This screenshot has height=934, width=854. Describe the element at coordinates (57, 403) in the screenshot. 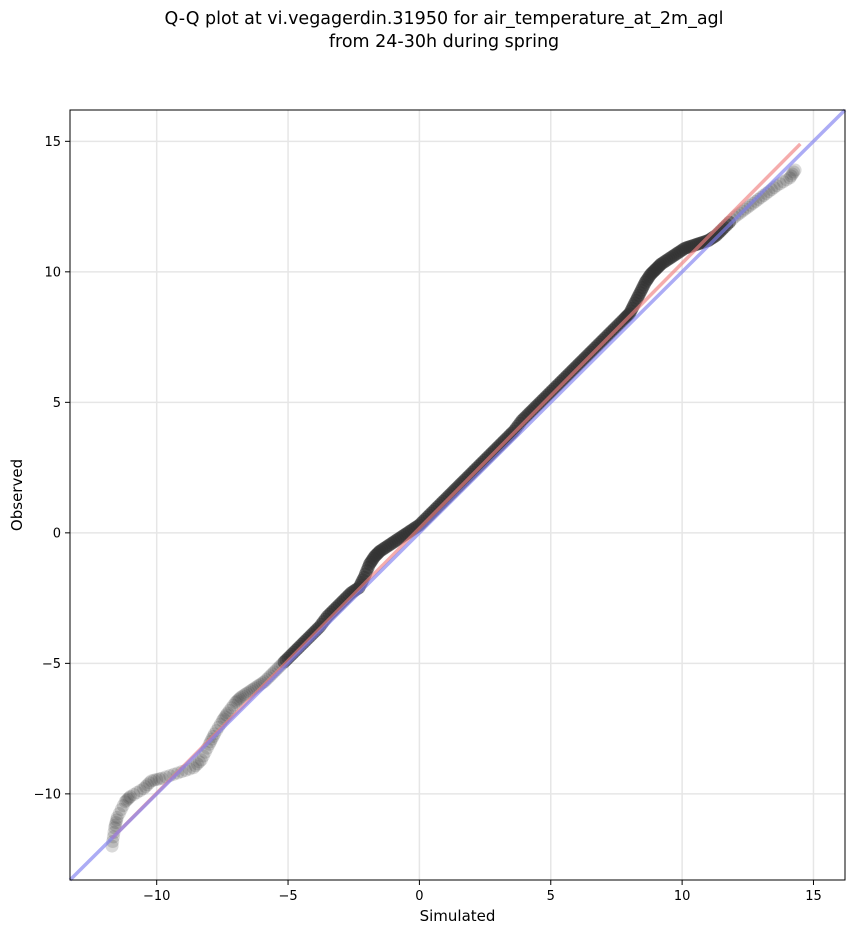

I see `y-tick-label: 5` at that location.